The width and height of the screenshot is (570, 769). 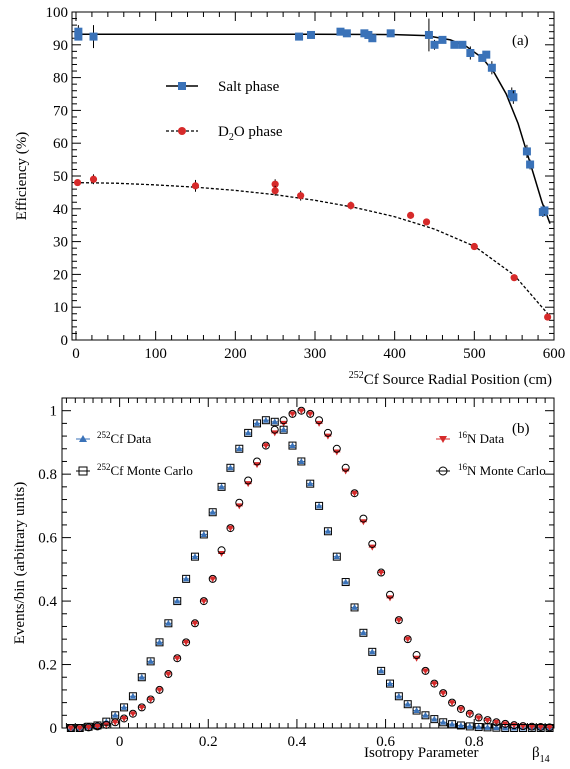 I want to click on y-tick-label-a: 90, so click(x=60, y=46).